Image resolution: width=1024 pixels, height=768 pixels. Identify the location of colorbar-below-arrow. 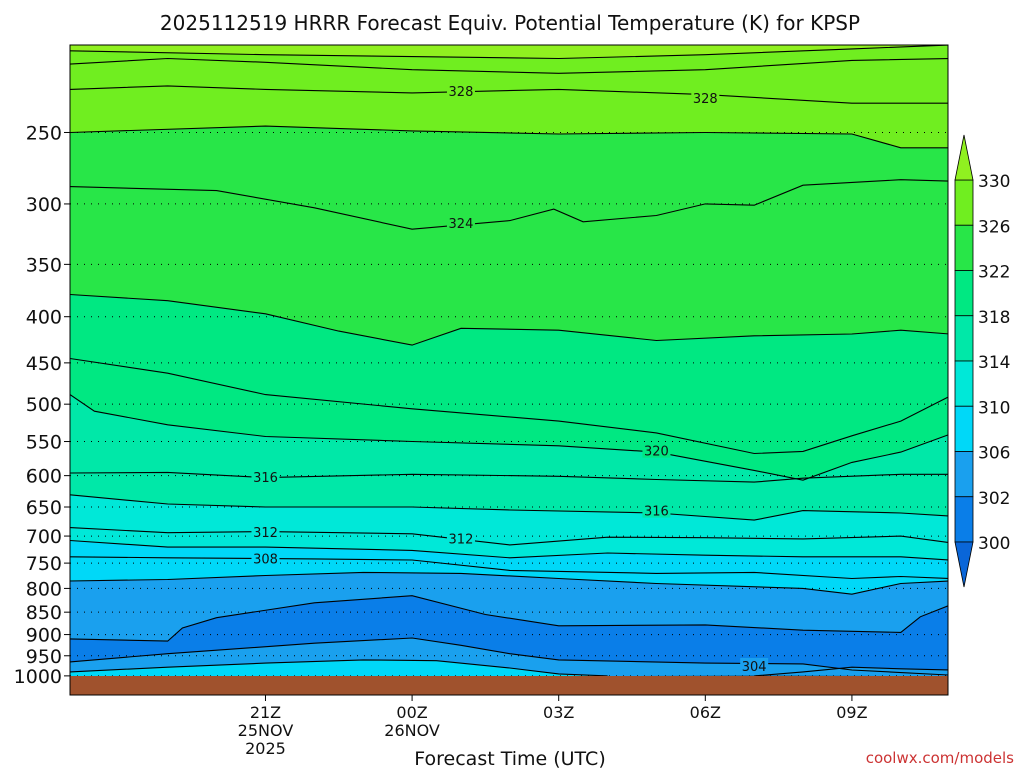
(964, 564).